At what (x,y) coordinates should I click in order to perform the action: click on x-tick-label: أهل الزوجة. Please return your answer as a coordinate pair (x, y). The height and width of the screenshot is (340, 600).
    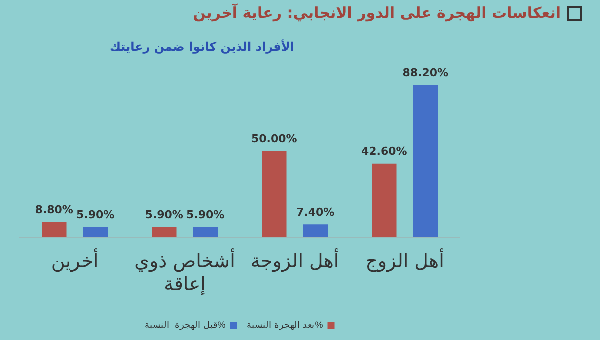
    Looking at the image, I should click on (295, 260).